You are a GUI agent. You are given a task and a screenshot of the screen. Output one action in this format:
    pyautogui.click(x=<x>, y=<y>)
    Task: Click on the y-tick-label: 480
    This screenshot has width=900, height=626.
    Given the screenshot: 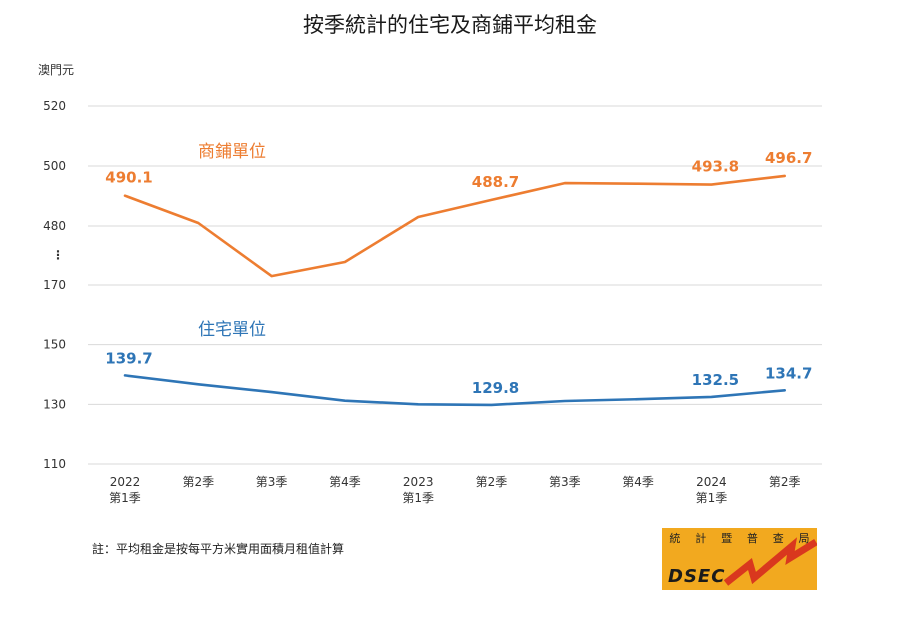 What is the action you would take?
    pyautogui.click(x=54, y=226)
    